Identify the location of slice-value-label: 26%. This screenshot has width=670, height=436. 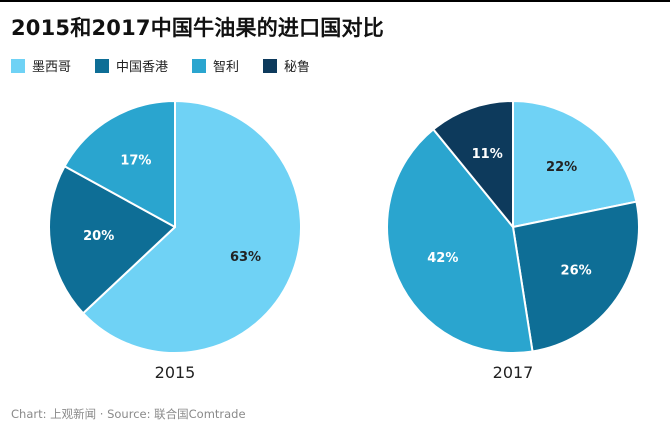
(576, 270).